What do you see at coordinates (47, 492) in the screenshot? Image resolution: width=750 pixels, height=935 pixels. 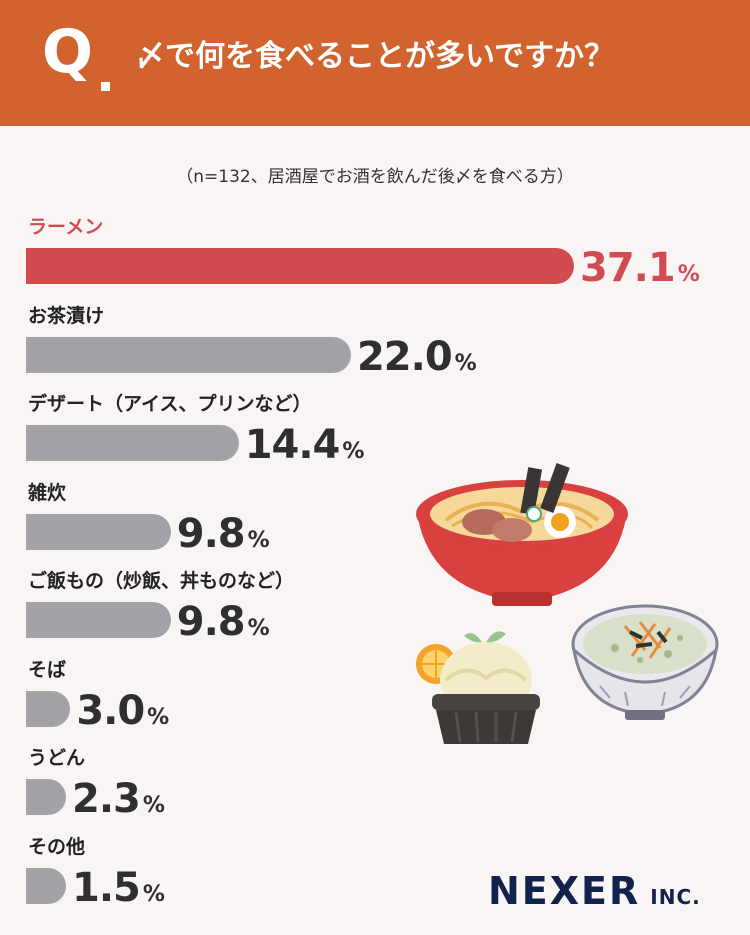 I see `category-label: 雑炊` at bounding box center [47, 492].